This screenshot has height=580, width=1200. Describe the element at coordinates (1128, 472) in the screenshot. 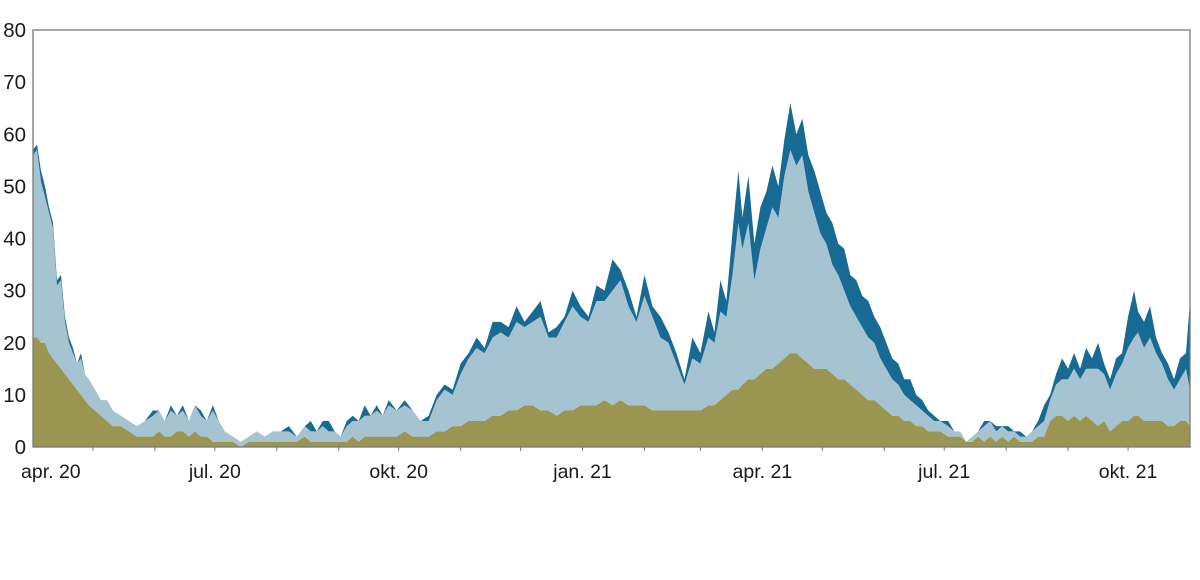

I see `x-axis-label: okt. 21` at that location.